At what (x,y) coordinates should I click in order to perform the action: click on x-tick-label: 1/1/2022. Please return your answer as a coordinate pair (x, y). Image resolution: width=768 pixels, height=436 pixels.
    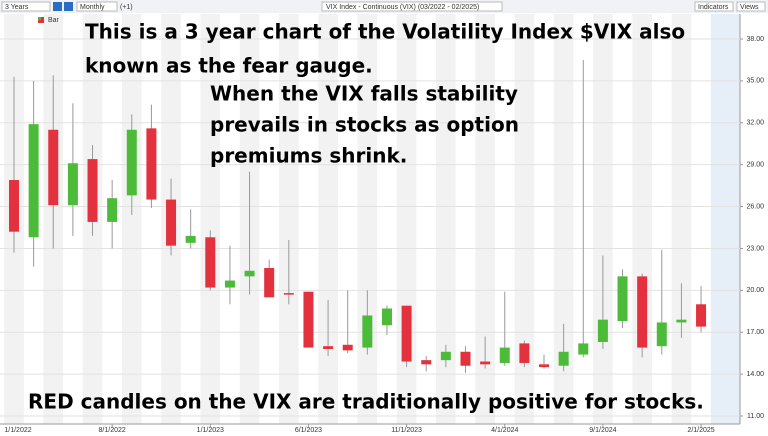
    Looking at the image, I should click on (17, 430).